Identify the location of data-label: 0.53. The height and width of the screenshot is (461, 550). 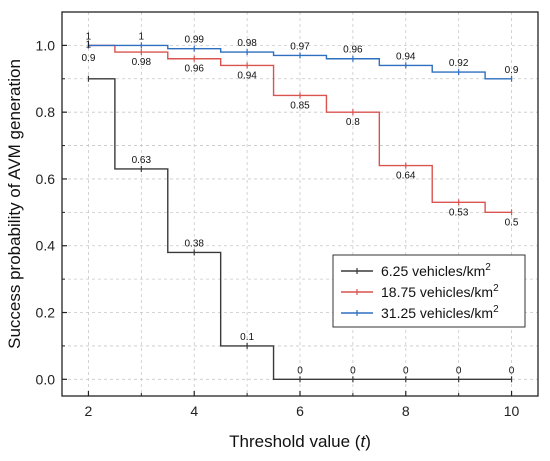
(459, 212).